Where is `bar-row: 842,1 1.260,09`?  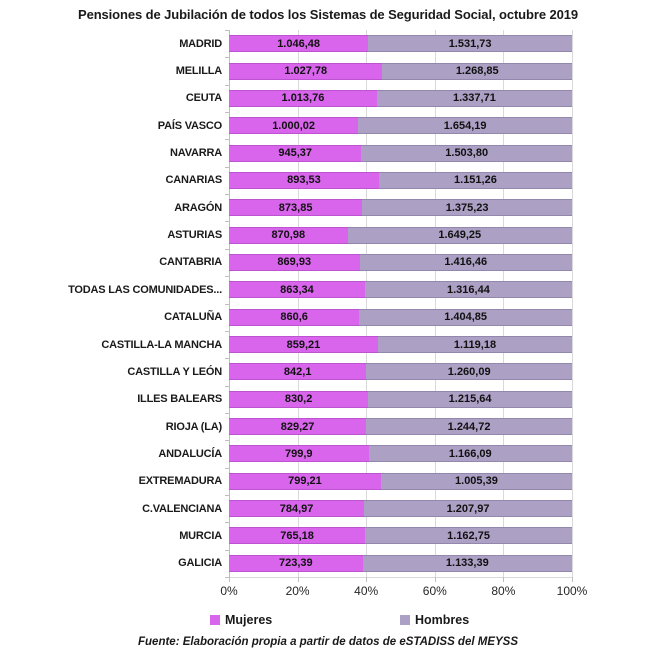
bar-row: 842,1 1.260,09 is located at coordinates (400, 371).